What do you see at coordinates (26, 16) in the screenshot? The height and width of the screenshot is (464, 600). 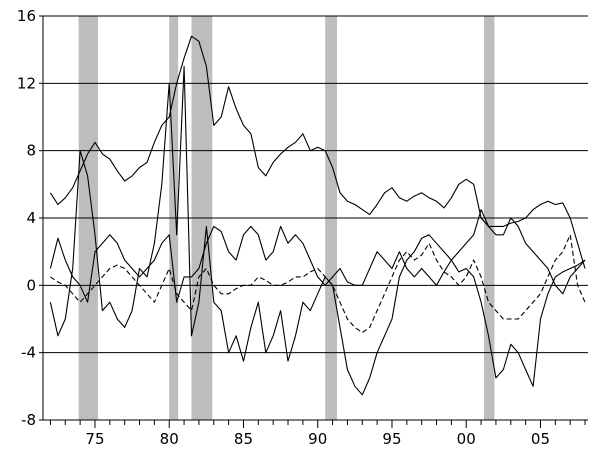 I see `y-tick-label: 16` at bounding box center [26, 16].